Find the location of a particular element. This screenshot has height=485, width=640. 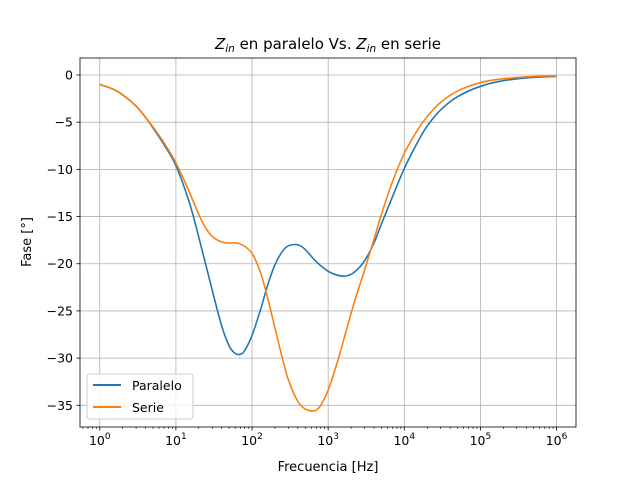

title-middle-text: en paralelo Vs. is located at coordinates (295, 44).